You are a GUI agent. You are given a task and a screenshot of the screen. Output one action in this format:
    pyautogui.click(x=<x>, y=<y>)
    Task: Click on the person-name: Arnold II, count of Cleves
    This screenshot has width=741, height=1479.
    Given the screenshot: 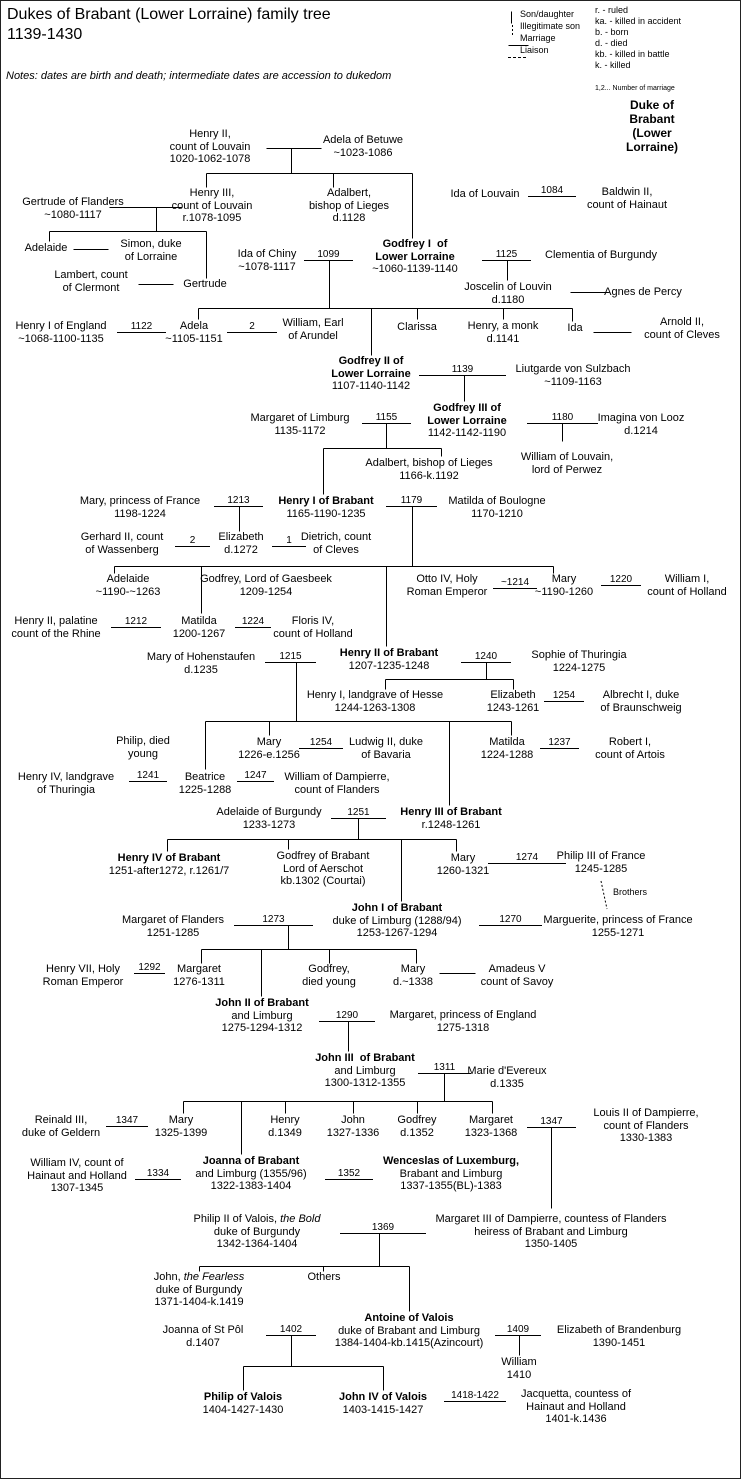 What is the action you would take?
    pyautogui.click(x=682, y=328)
    